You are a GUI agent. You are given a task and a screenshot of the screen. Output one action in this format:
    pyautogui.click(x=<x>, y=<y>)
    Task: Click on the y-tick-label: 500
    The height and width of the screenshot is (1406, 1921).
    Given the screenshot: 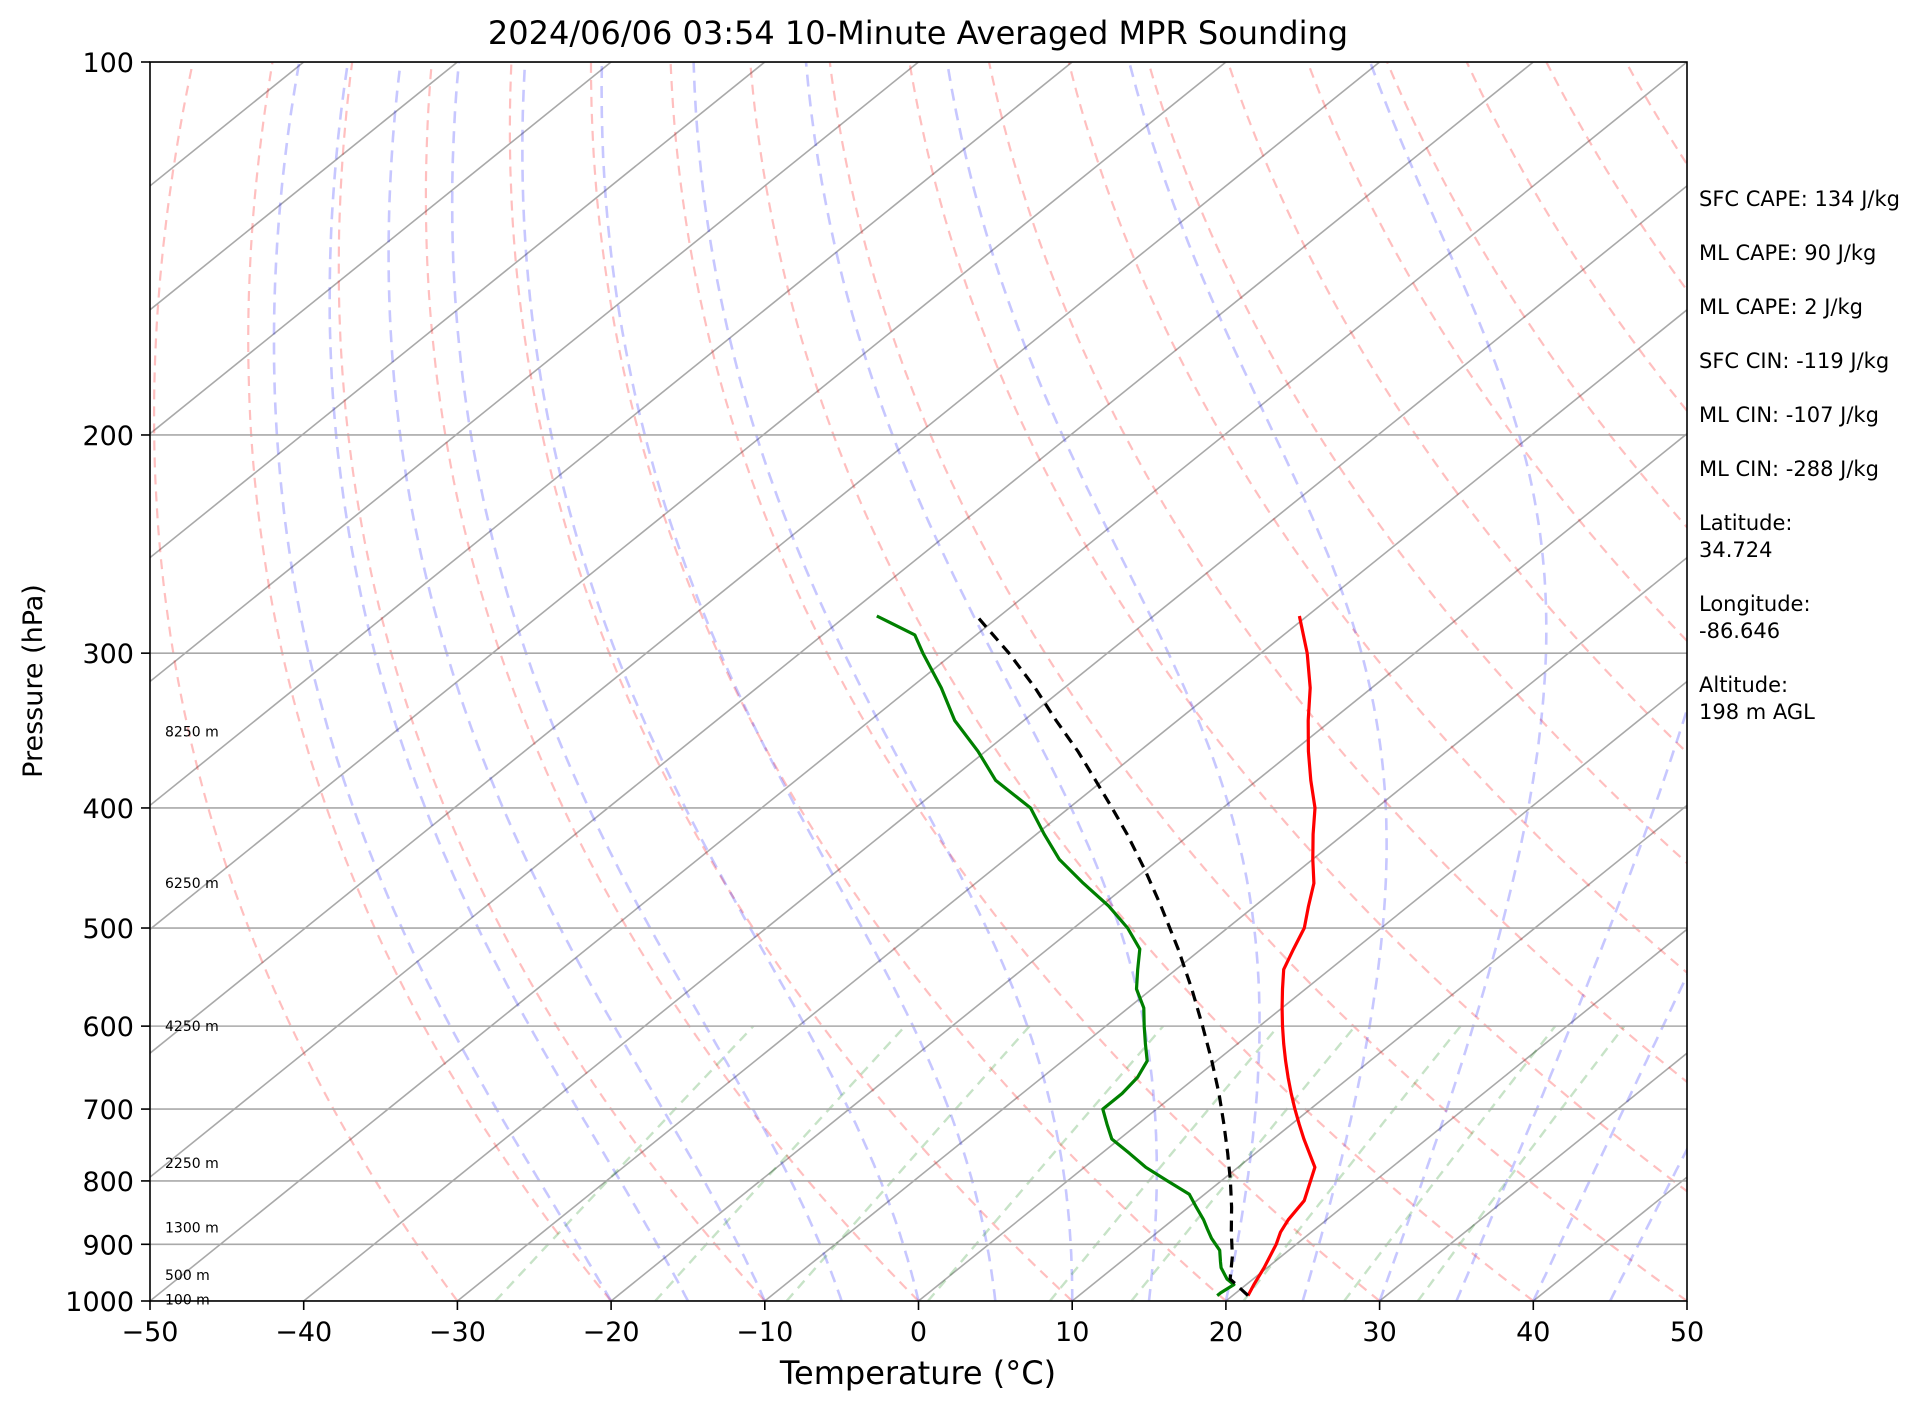 What is the action you would take?
    pyautogui.click(x=108, y=929)
    